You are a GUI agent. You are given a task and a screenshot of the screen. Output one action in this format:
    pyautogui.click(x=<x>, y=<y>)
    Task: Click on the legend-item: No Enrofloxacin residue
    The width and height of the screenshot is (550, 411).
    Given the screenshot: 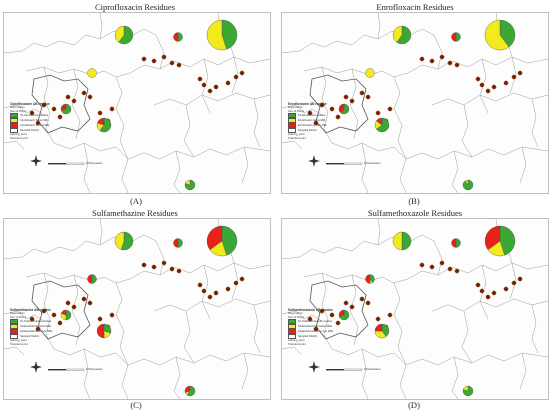 What is the action you would take?
    pyautogui.click(x=307, y=116)
    